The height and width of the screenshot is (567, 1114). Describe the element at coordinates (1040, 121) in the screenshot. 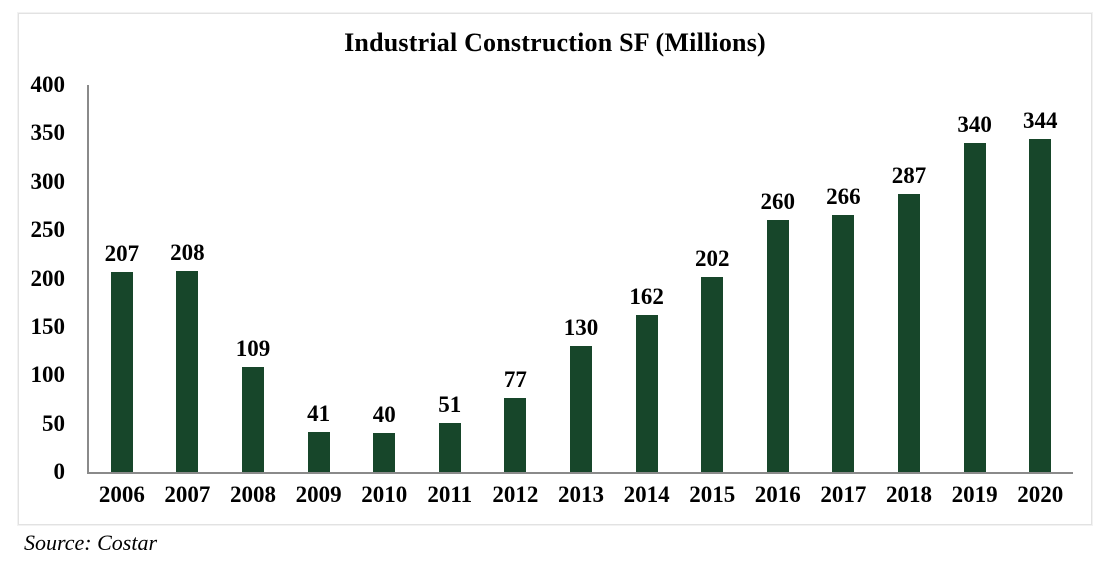

I see `bar-value-label: 344` at that location.